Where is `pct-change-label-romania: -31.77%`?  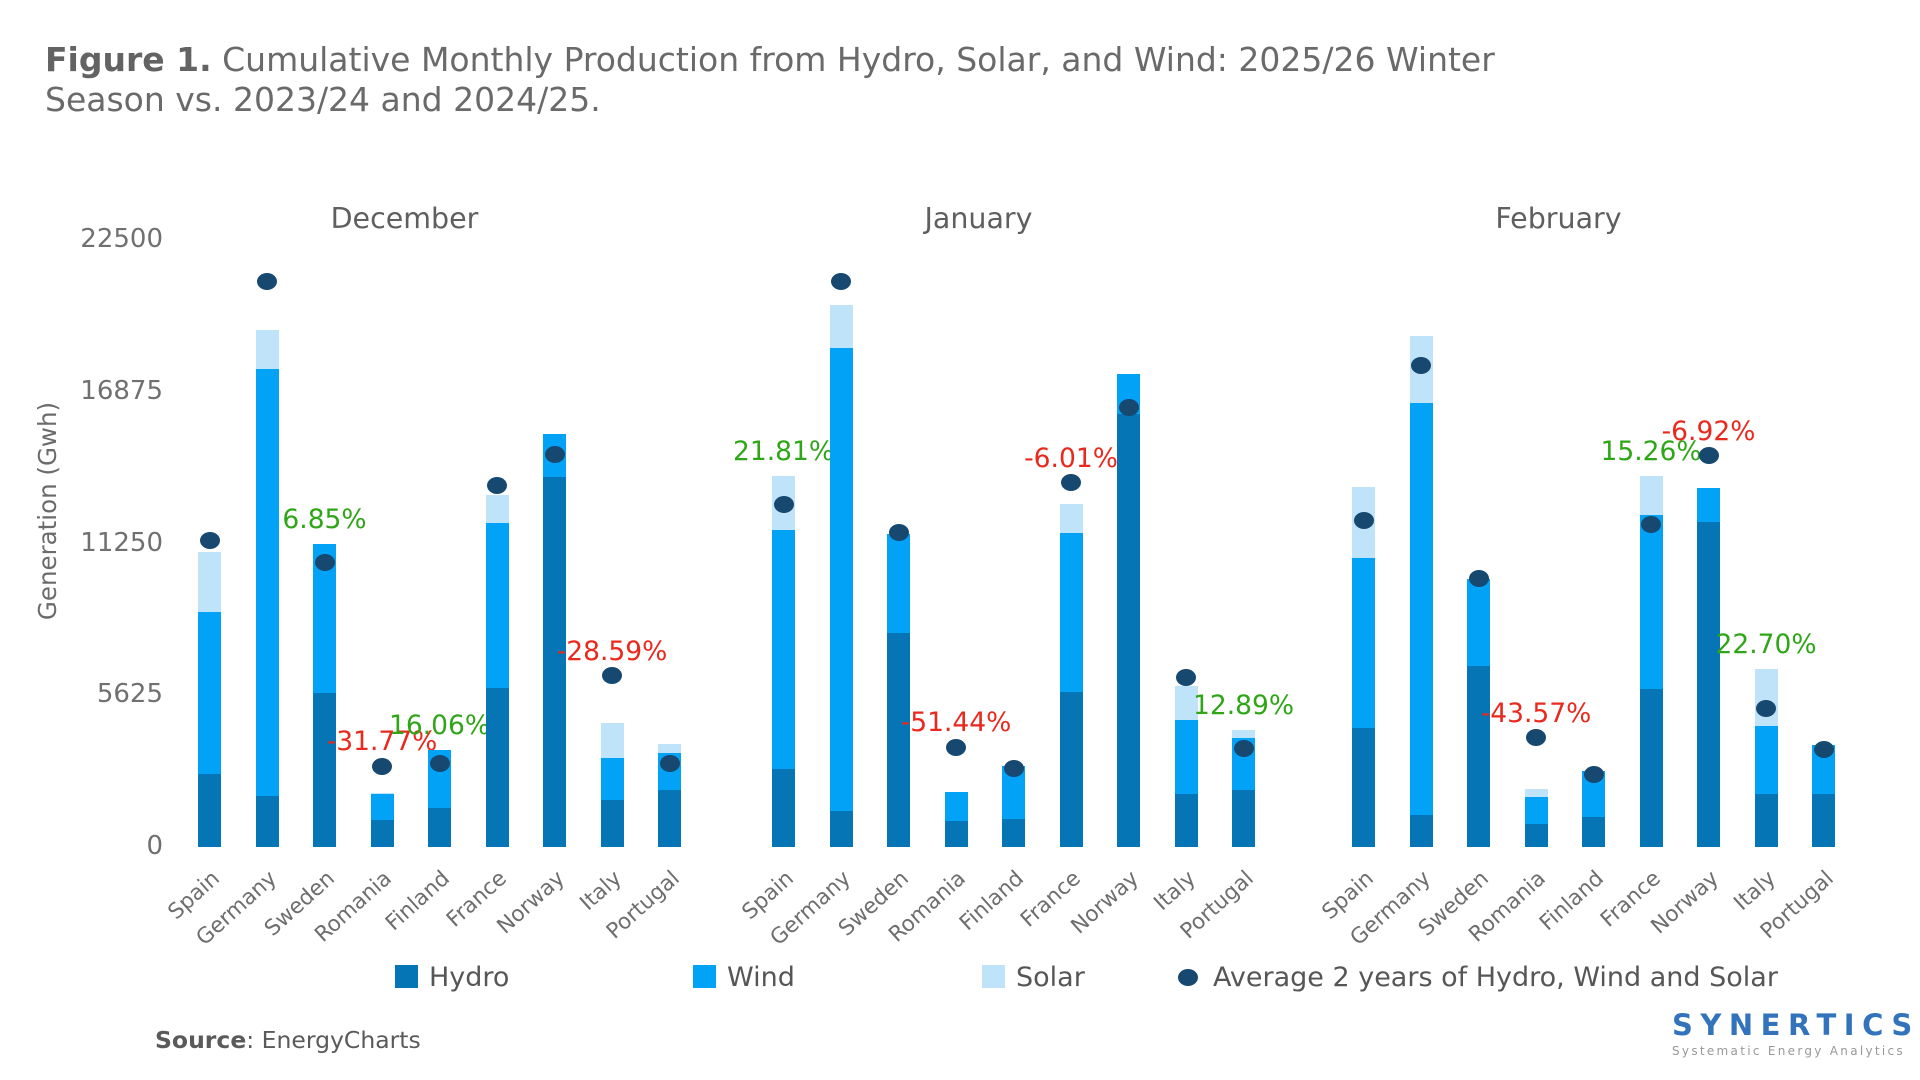 pct-change-label-romania: -31.77% is located at coordinates (382, 742).